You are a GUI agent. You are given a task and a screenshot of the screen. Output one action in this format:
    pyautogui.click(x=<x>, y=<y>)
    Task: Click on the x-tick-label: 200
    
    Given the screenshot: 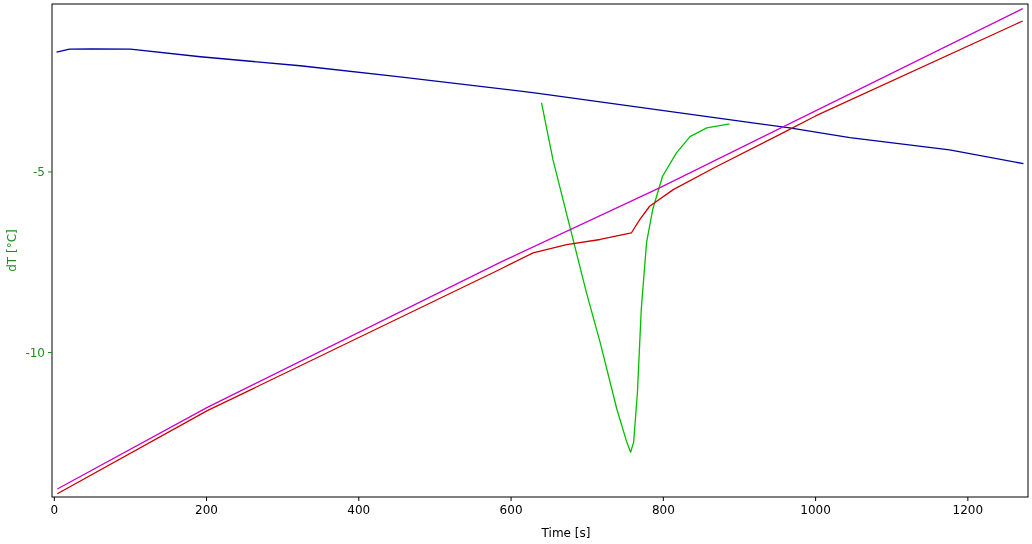 What is the action you would take?
    pyautogui.click(x=206, y=510)
    